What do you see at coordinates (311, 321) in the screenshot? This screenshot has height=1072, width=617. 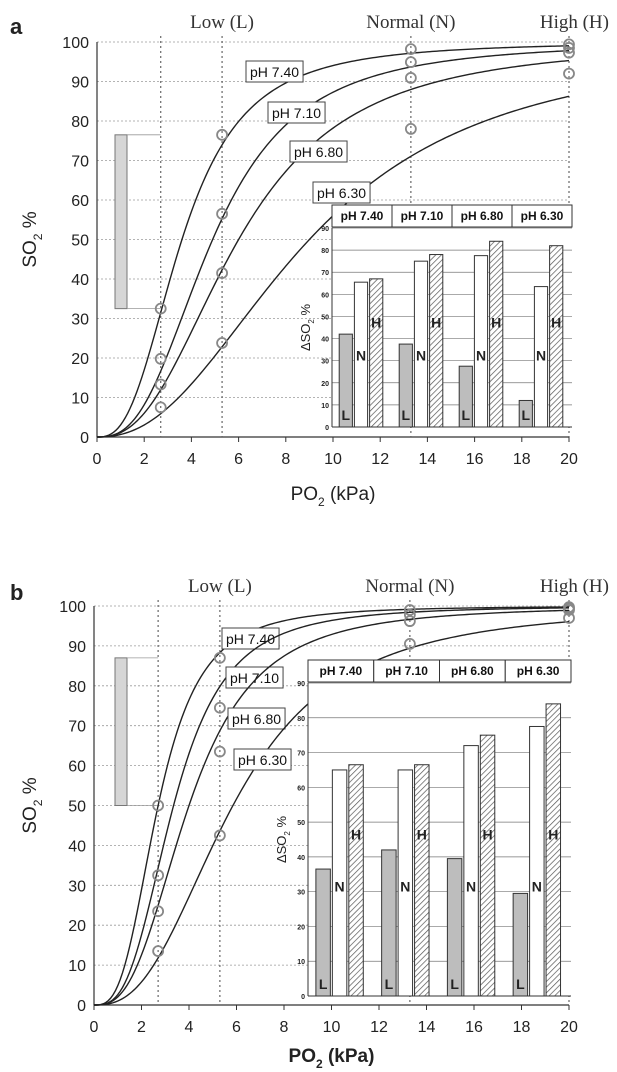 I see `inset-y-axis-title-sub: 2` at bounding box center [311, 321].